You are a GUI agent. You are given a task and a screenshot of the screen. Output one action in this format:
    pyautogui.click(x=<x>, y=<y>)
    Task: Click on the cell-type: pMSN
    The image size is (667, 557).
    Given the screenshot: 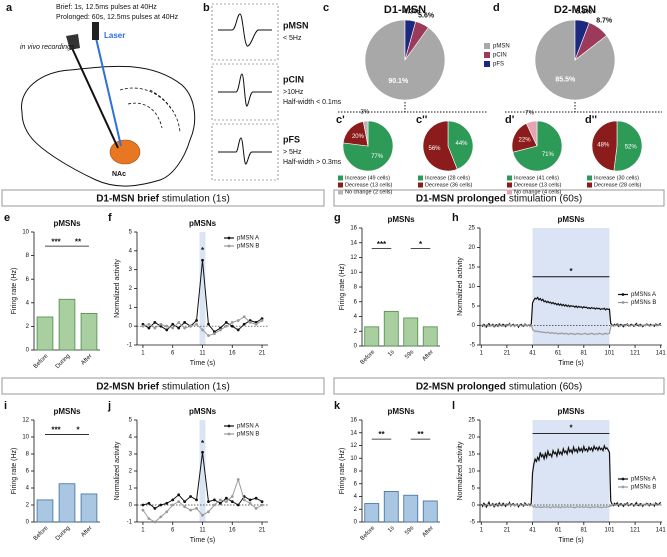 What is the action you would take?
    pyautogui.click(x=296, y=25)
    